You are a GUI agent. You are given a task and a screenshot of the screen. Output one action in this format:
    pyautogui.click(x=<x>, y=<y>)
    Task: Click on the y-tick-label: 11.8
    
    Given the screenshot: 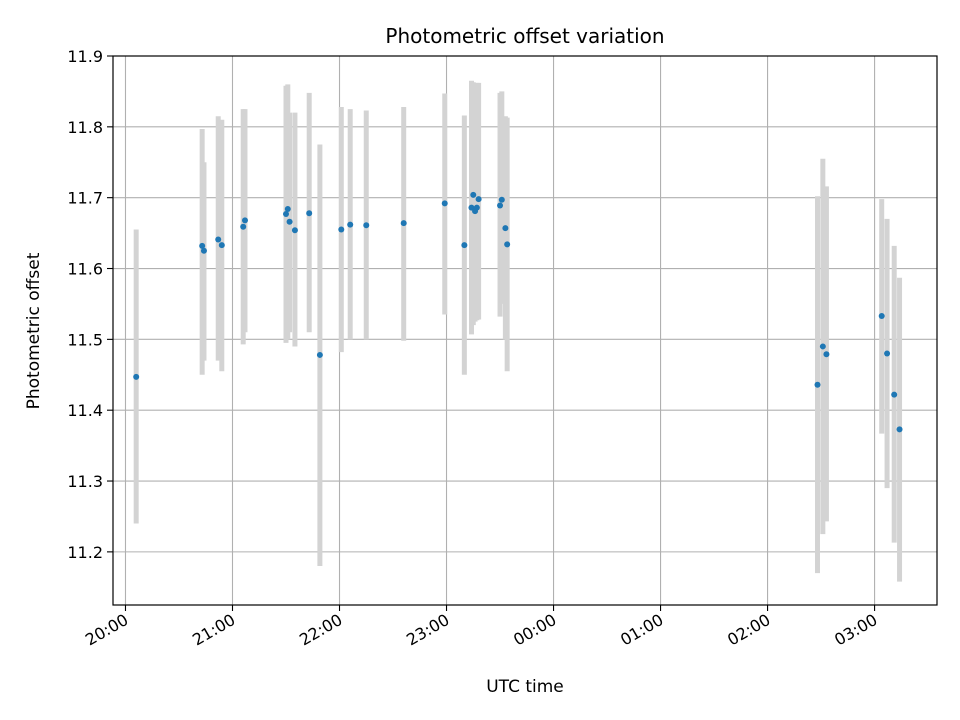 What is the action you would take?
    pyautogui.click(x=85, y=127)
    